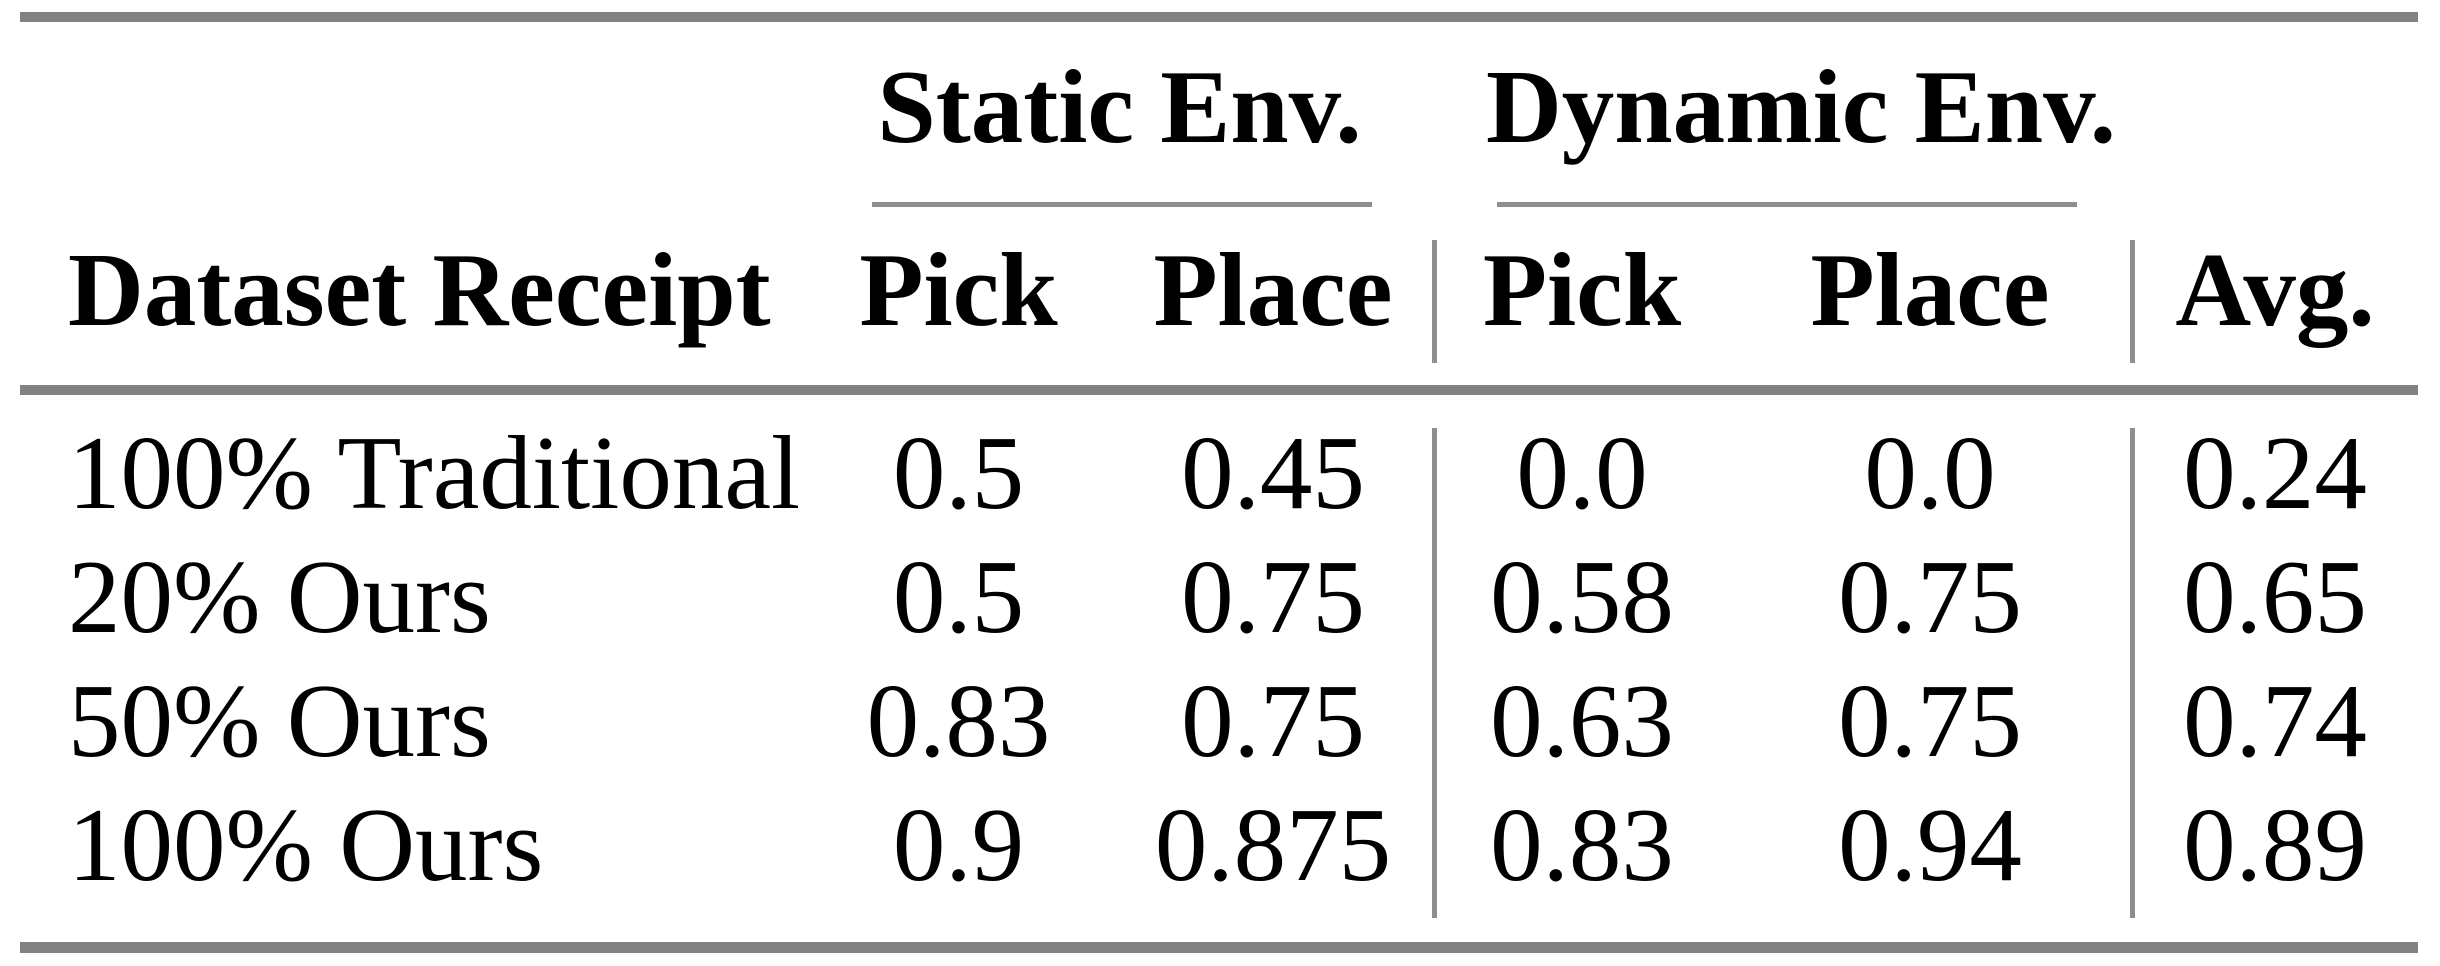 Image resolution: width=2440 pixels, height=966 pixels. I want to click on table-row-50-ours: 50% Ours 0.83 0.75 0.63 0.75 0.74, so click(1220, 720).